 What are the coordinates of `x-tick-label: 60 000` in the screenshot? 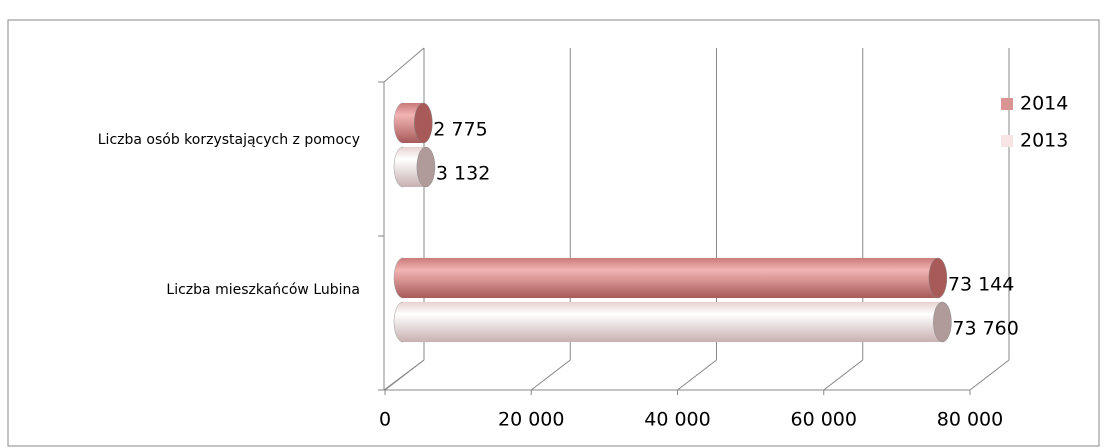 It's located at (824, 420).